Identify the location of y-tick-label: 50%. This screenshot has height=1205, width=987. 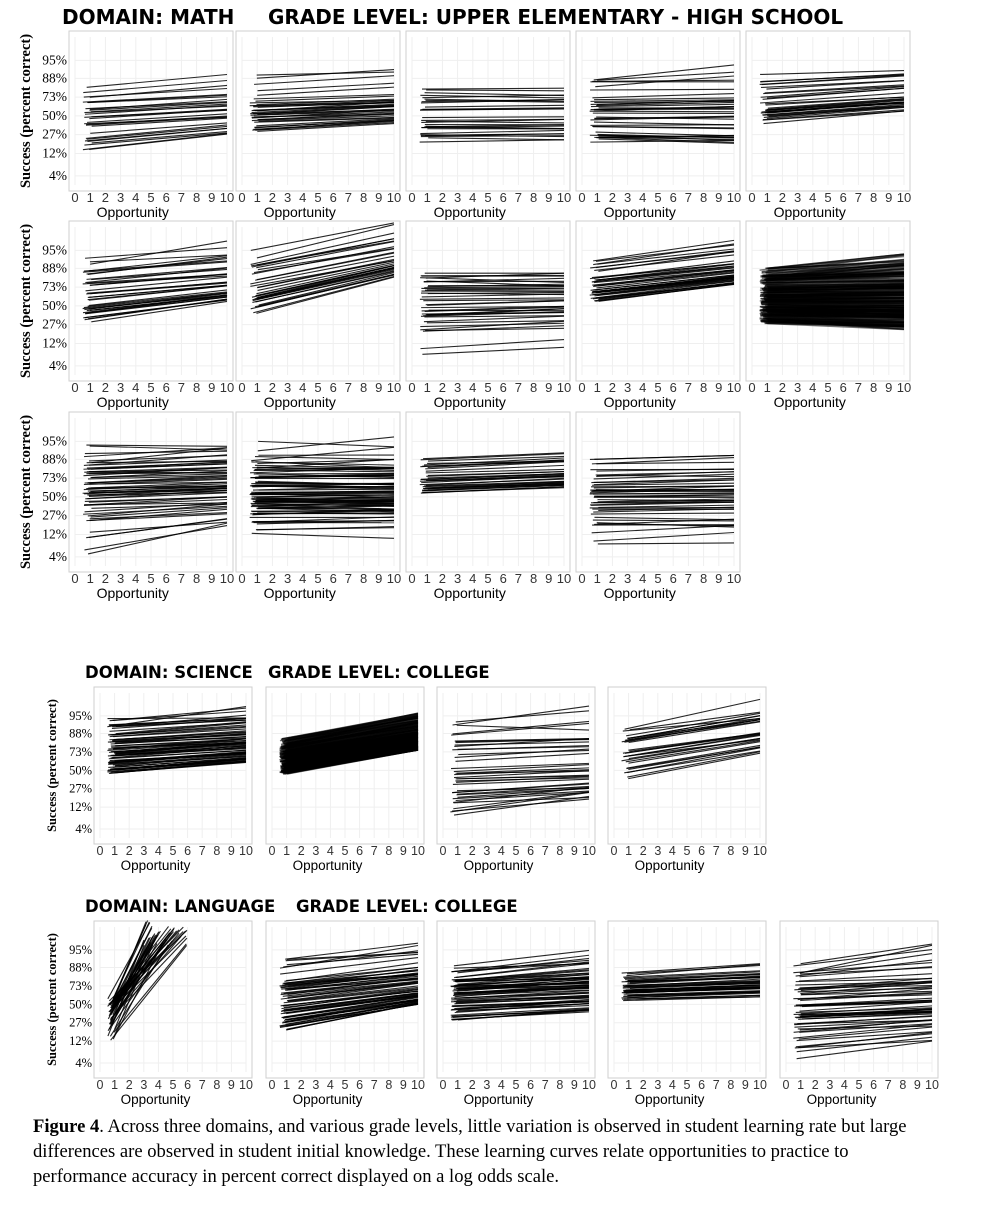
(80, 770).